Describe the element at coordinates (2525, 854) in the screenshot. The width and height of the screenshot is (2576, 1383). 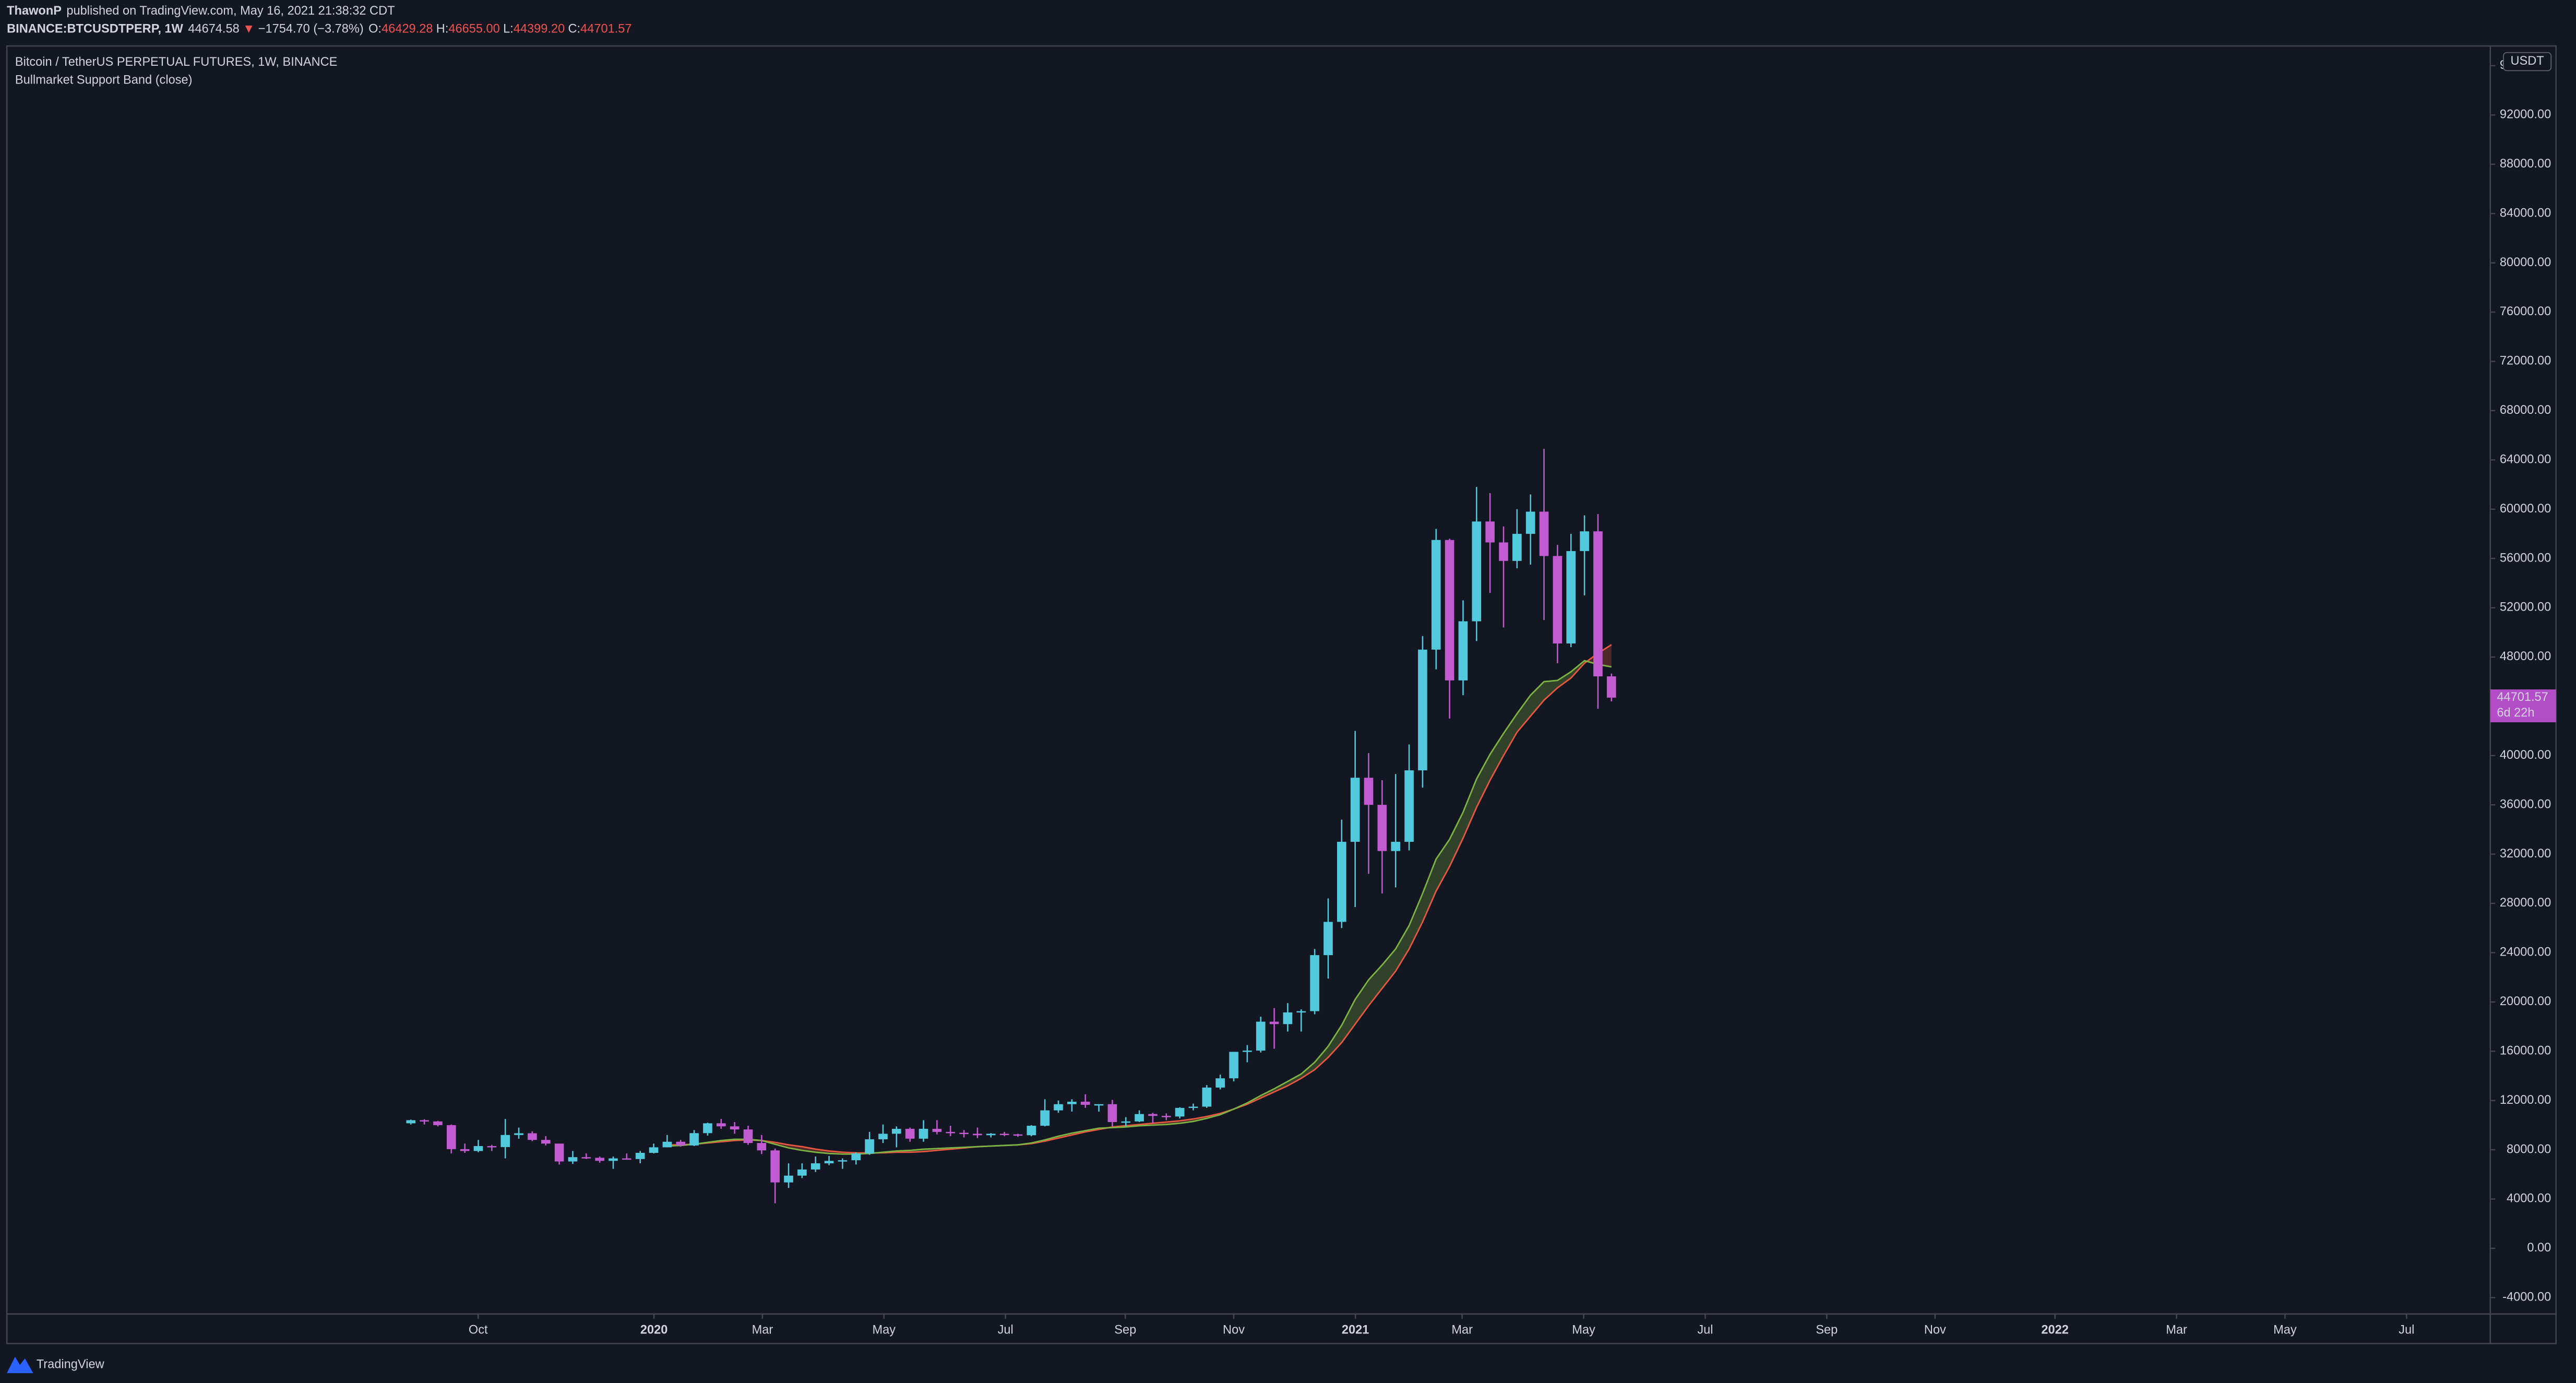
I see `y-tick-label: 32000.00` at that location.